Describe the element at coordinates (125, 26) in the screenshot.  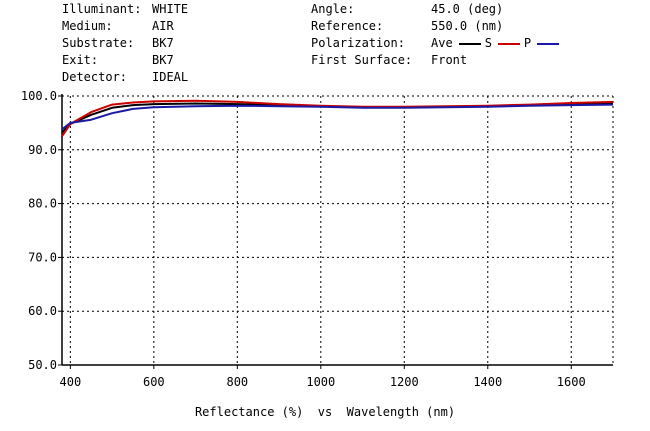
I see `info-row: Medium: AIR` at that location.